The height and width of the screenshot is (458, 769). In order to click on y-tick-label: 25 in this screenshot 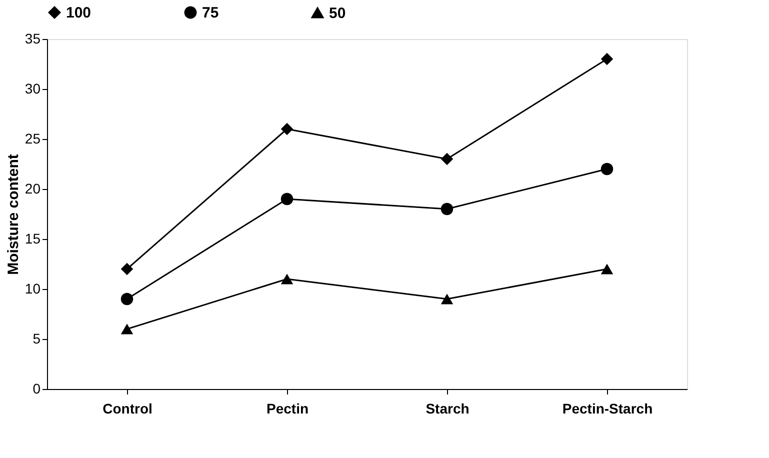, I will do `click(32, 138)`.